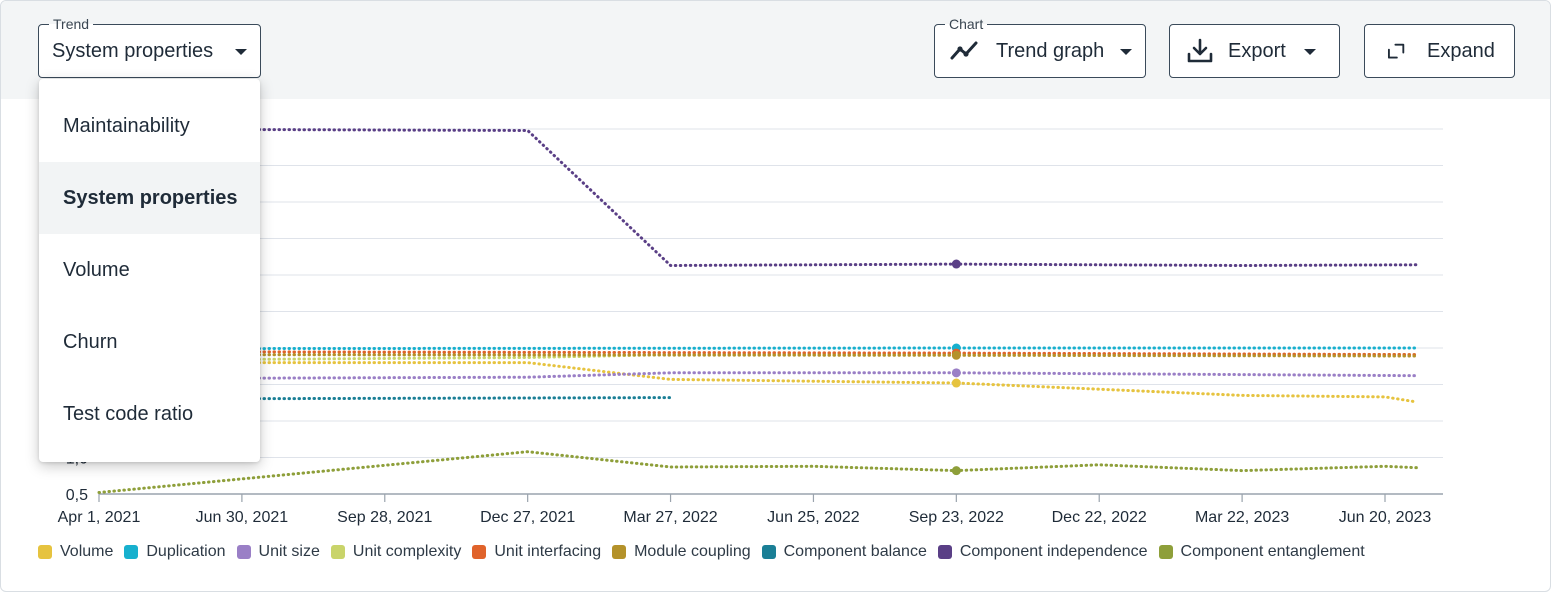 The image size is (1551, 592). I want to click on chart-select-value: Trend graph, so click(1050, 50).